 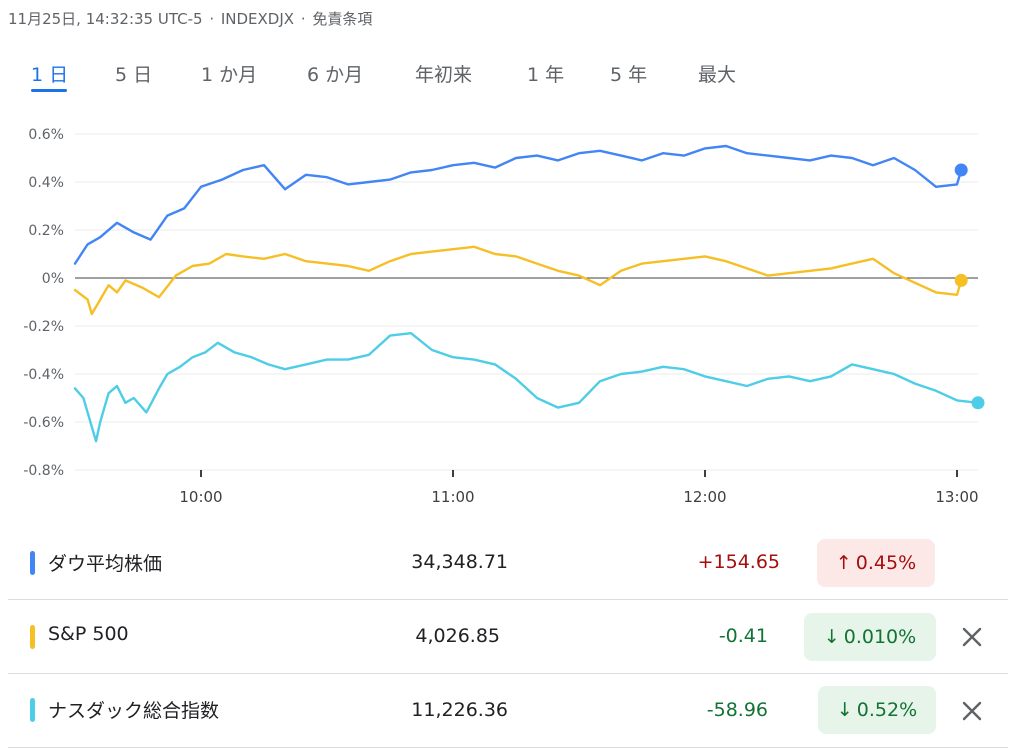 What do you see at coordinates (956, 497) in the screenshot?
I see `x-tick-label: 13:00` at bounding box center [956, 497].